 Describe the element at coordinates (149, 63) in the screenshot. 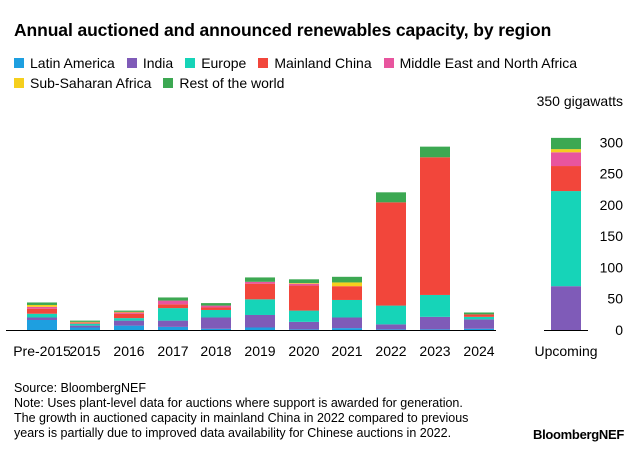

I see `legend-item: India` at that location.